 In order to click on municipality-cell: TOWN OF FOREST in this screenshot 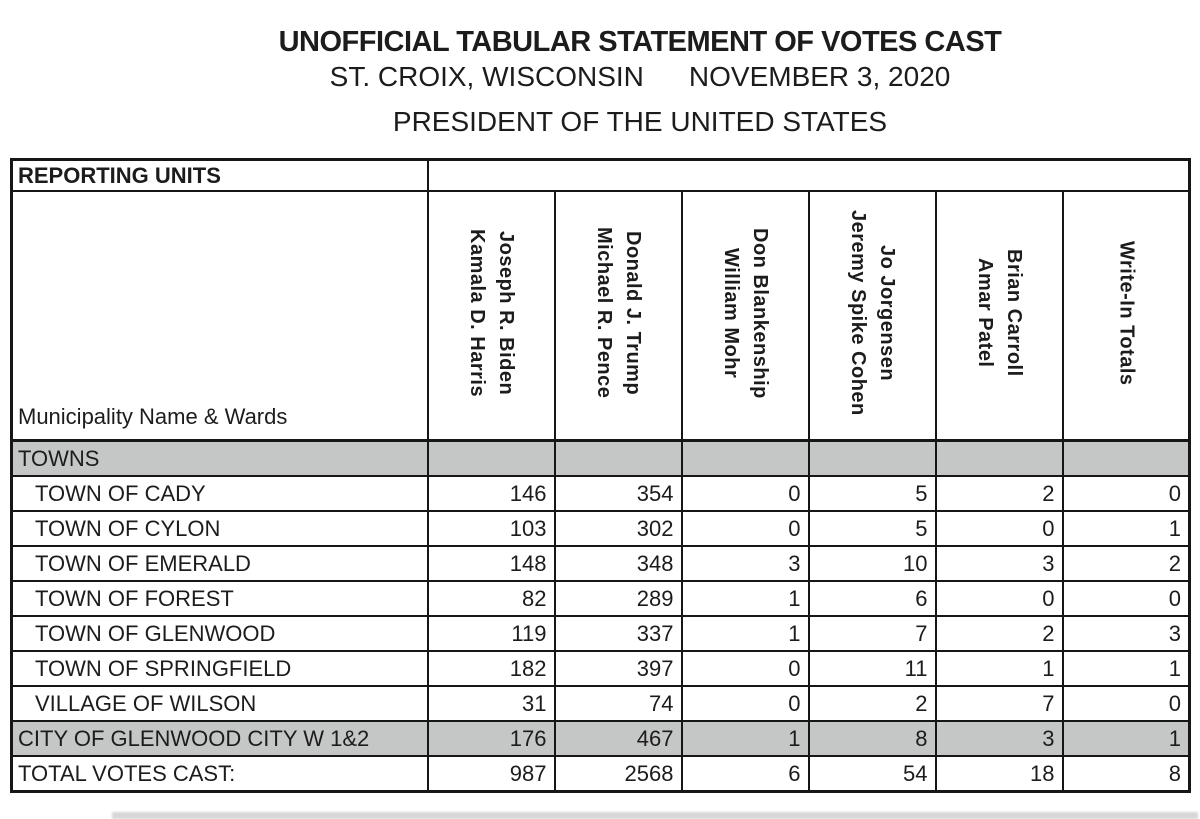, I will do `click(219, 598)`.